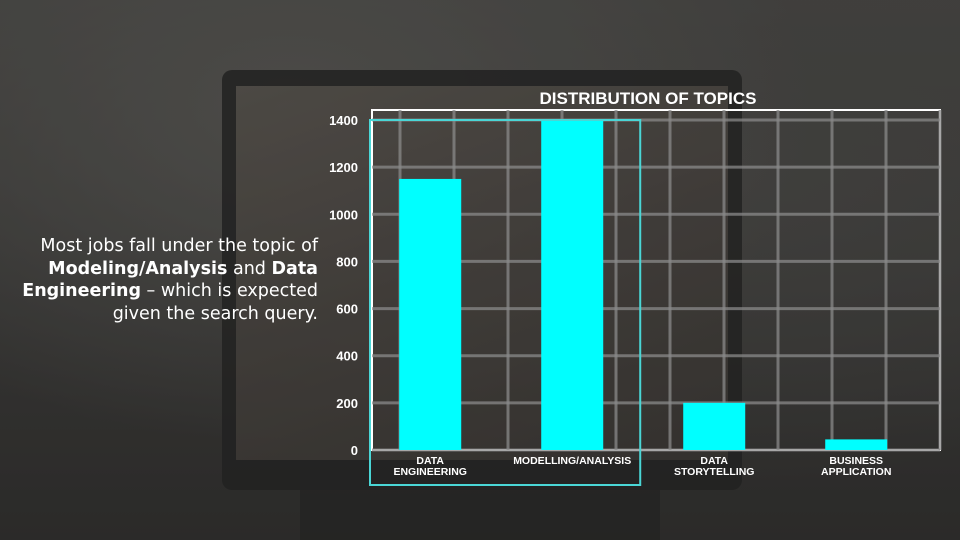 This screenshot has width=960, height=540. I want to click on x-tick-label: MODELLING/ANALYSIS, so click(572, 461).